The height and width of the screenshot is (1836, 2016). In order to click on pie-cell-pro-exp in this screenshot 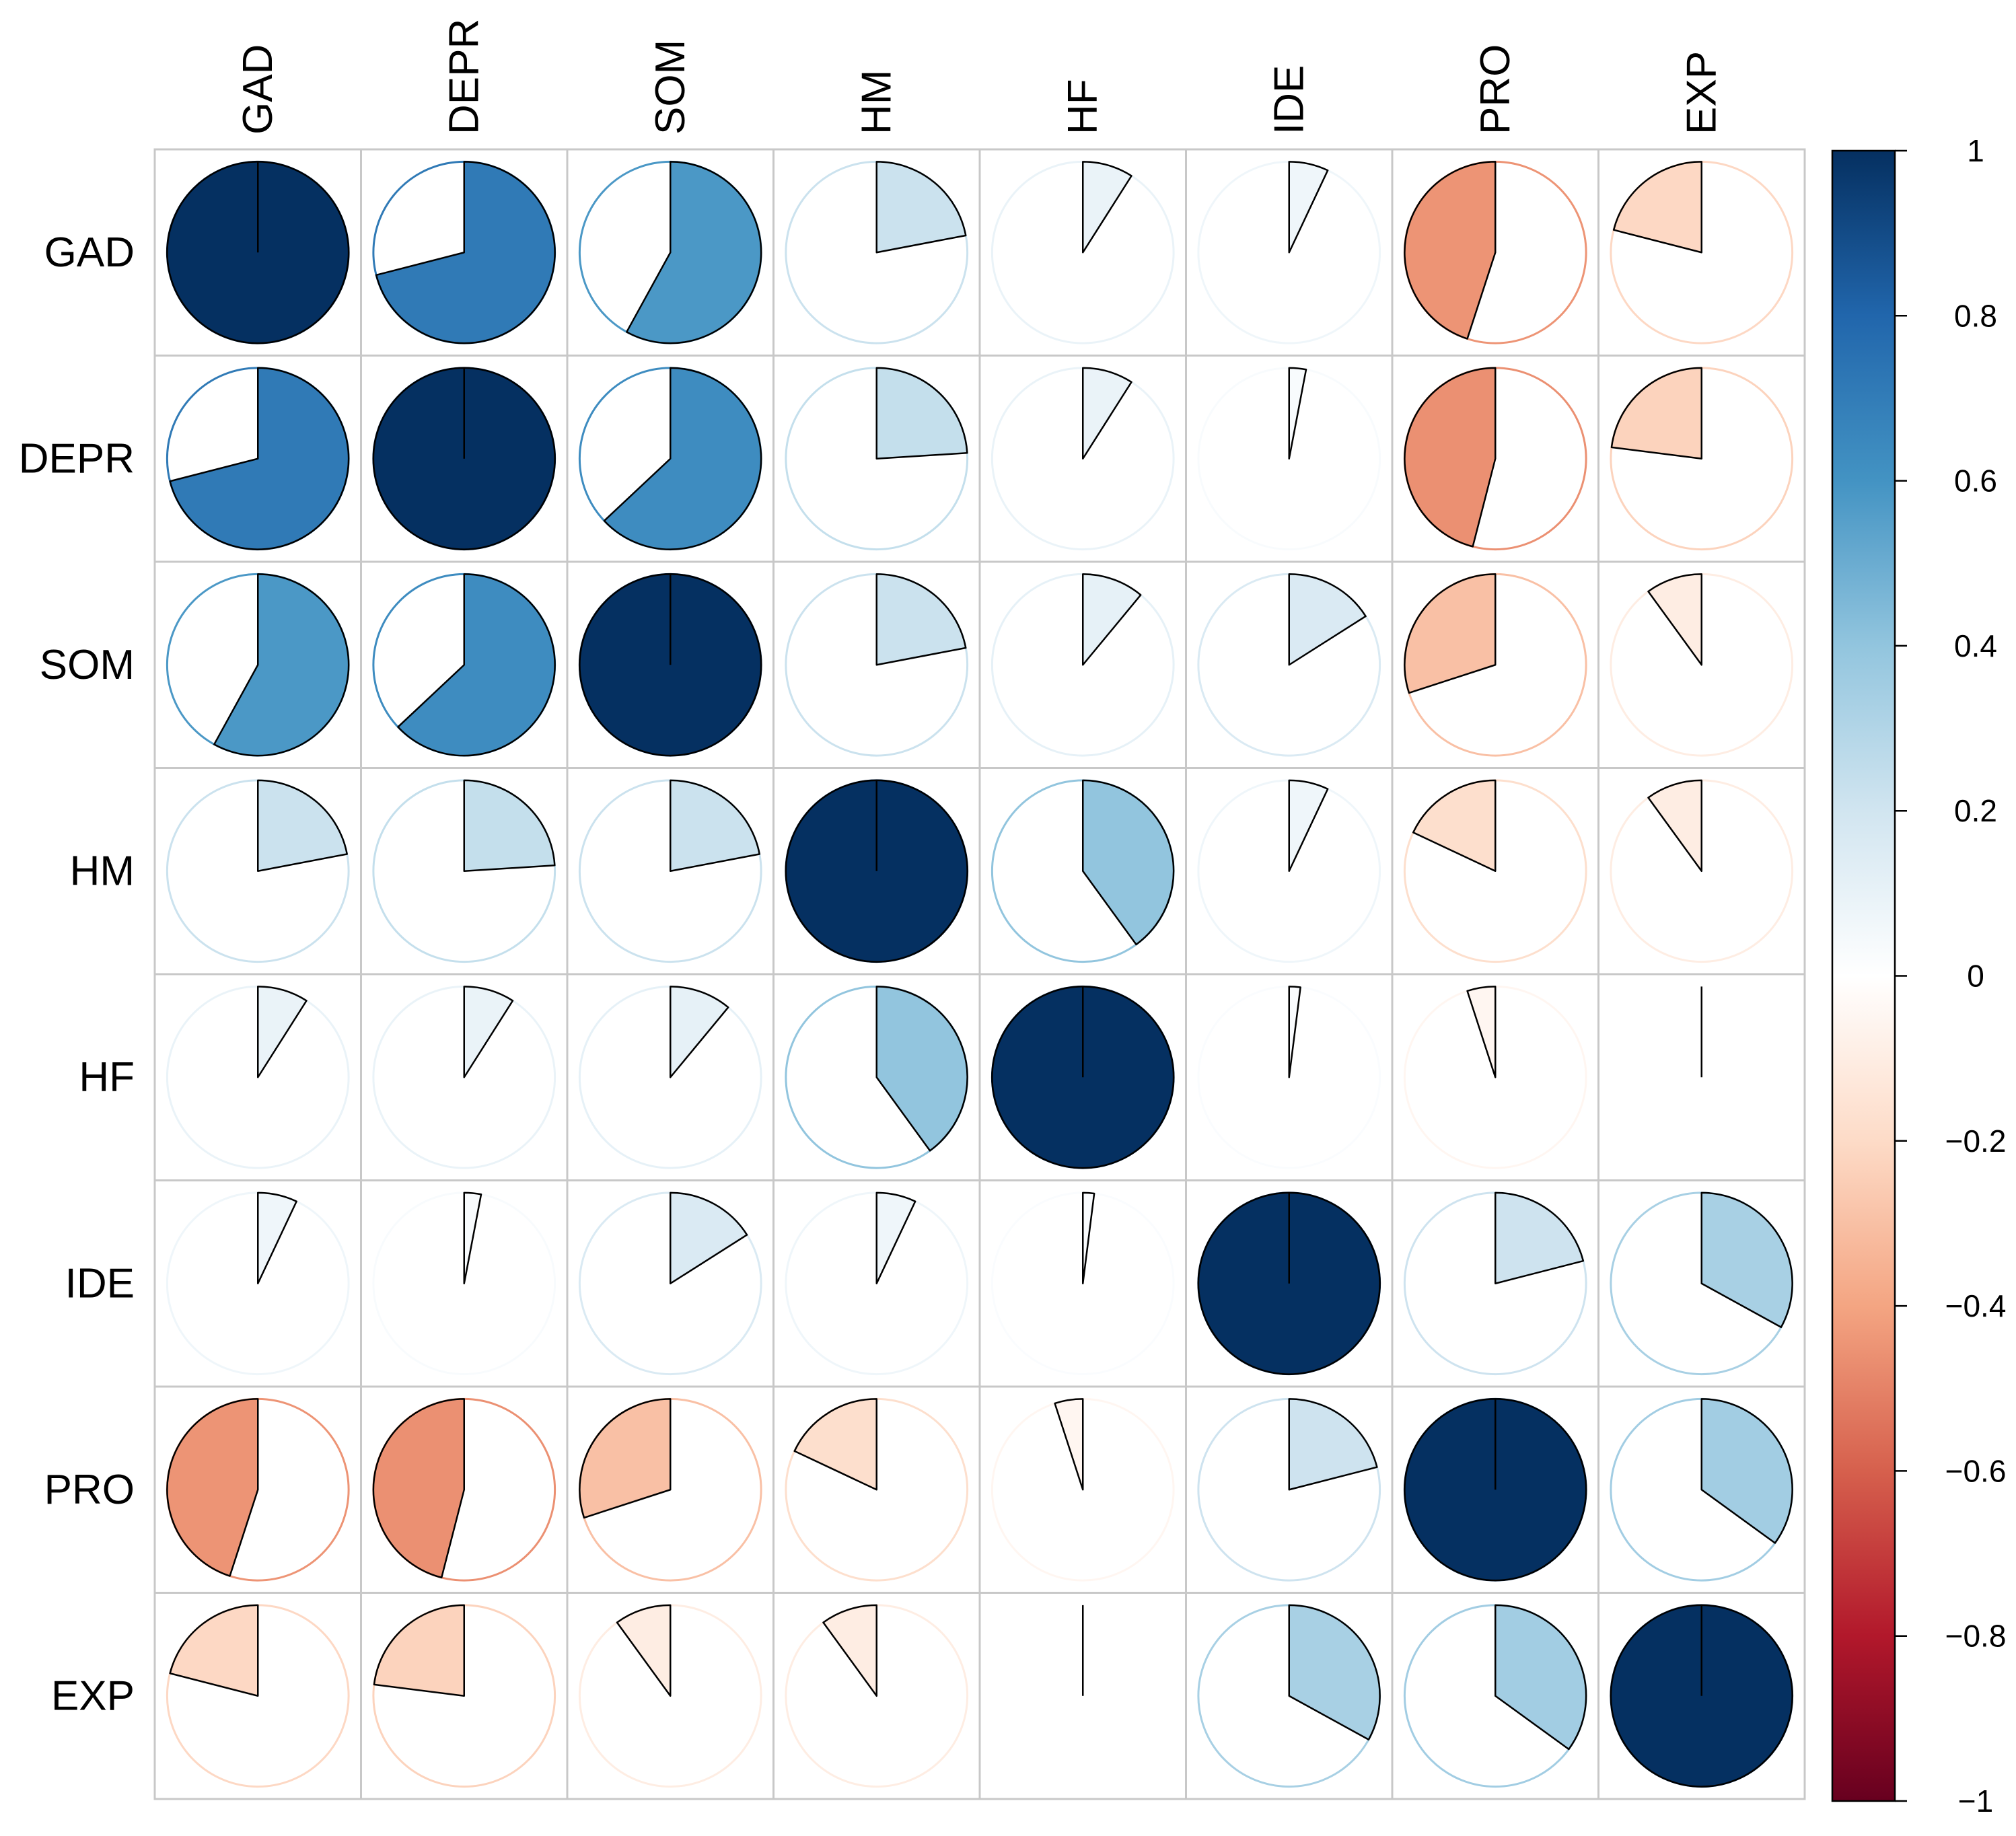, I will do `click(1702, 1489)`.